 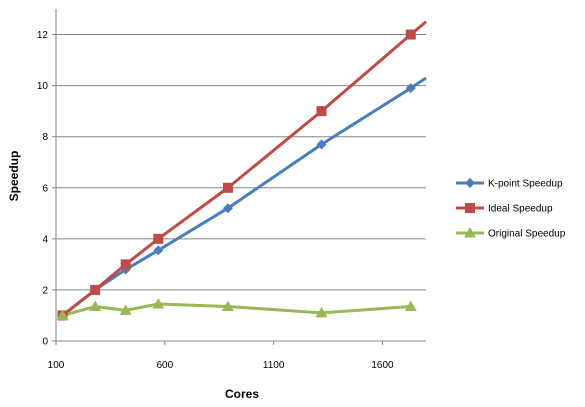 I want to click on legend-label-k-point-speedup: K-point Speedup, so click(x=525, y=184).